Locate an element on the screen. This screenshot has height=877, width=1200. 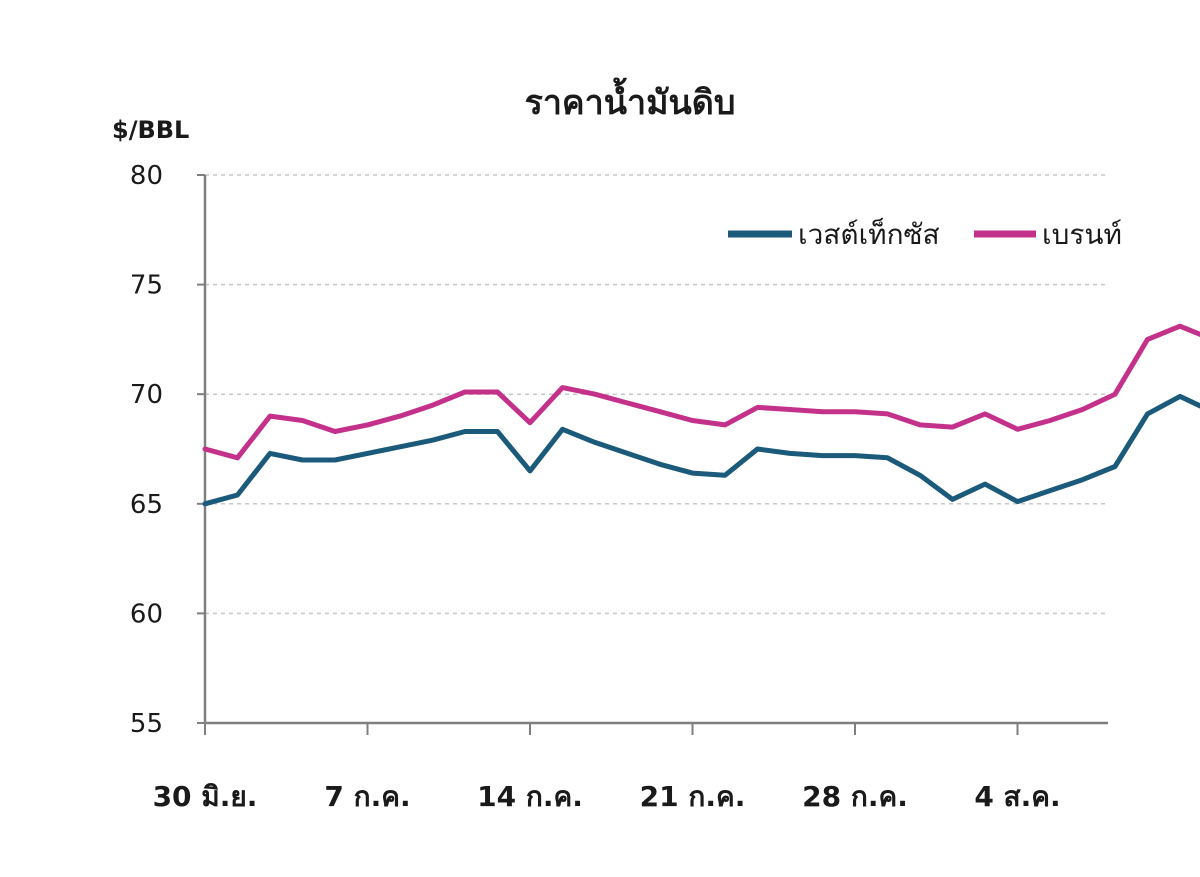
series-line-brent is located at coordinates (701, 392).